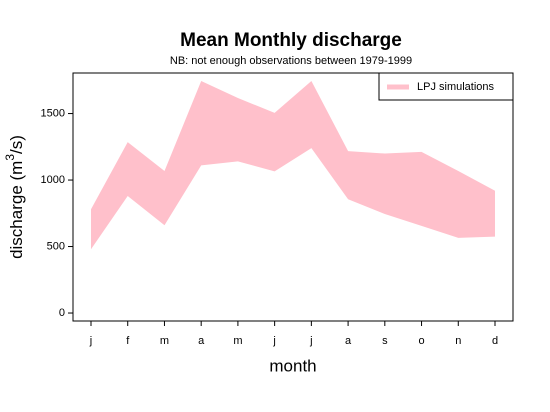  I want to click on y-label-sup: 3, so click(10, 157).